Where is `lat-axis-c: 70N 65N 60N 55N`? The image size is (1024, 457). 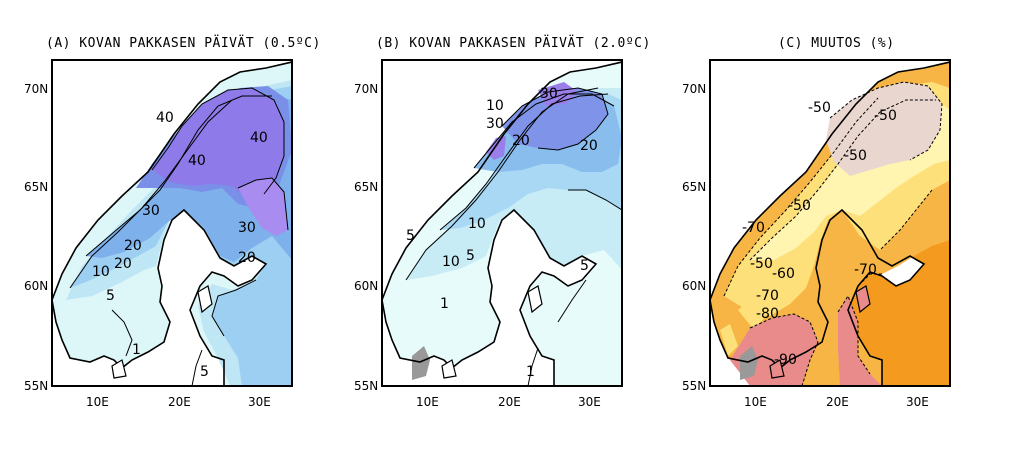
lat-axis-c: 70N 65N 60N 55N is located at coordinates (694, 237).